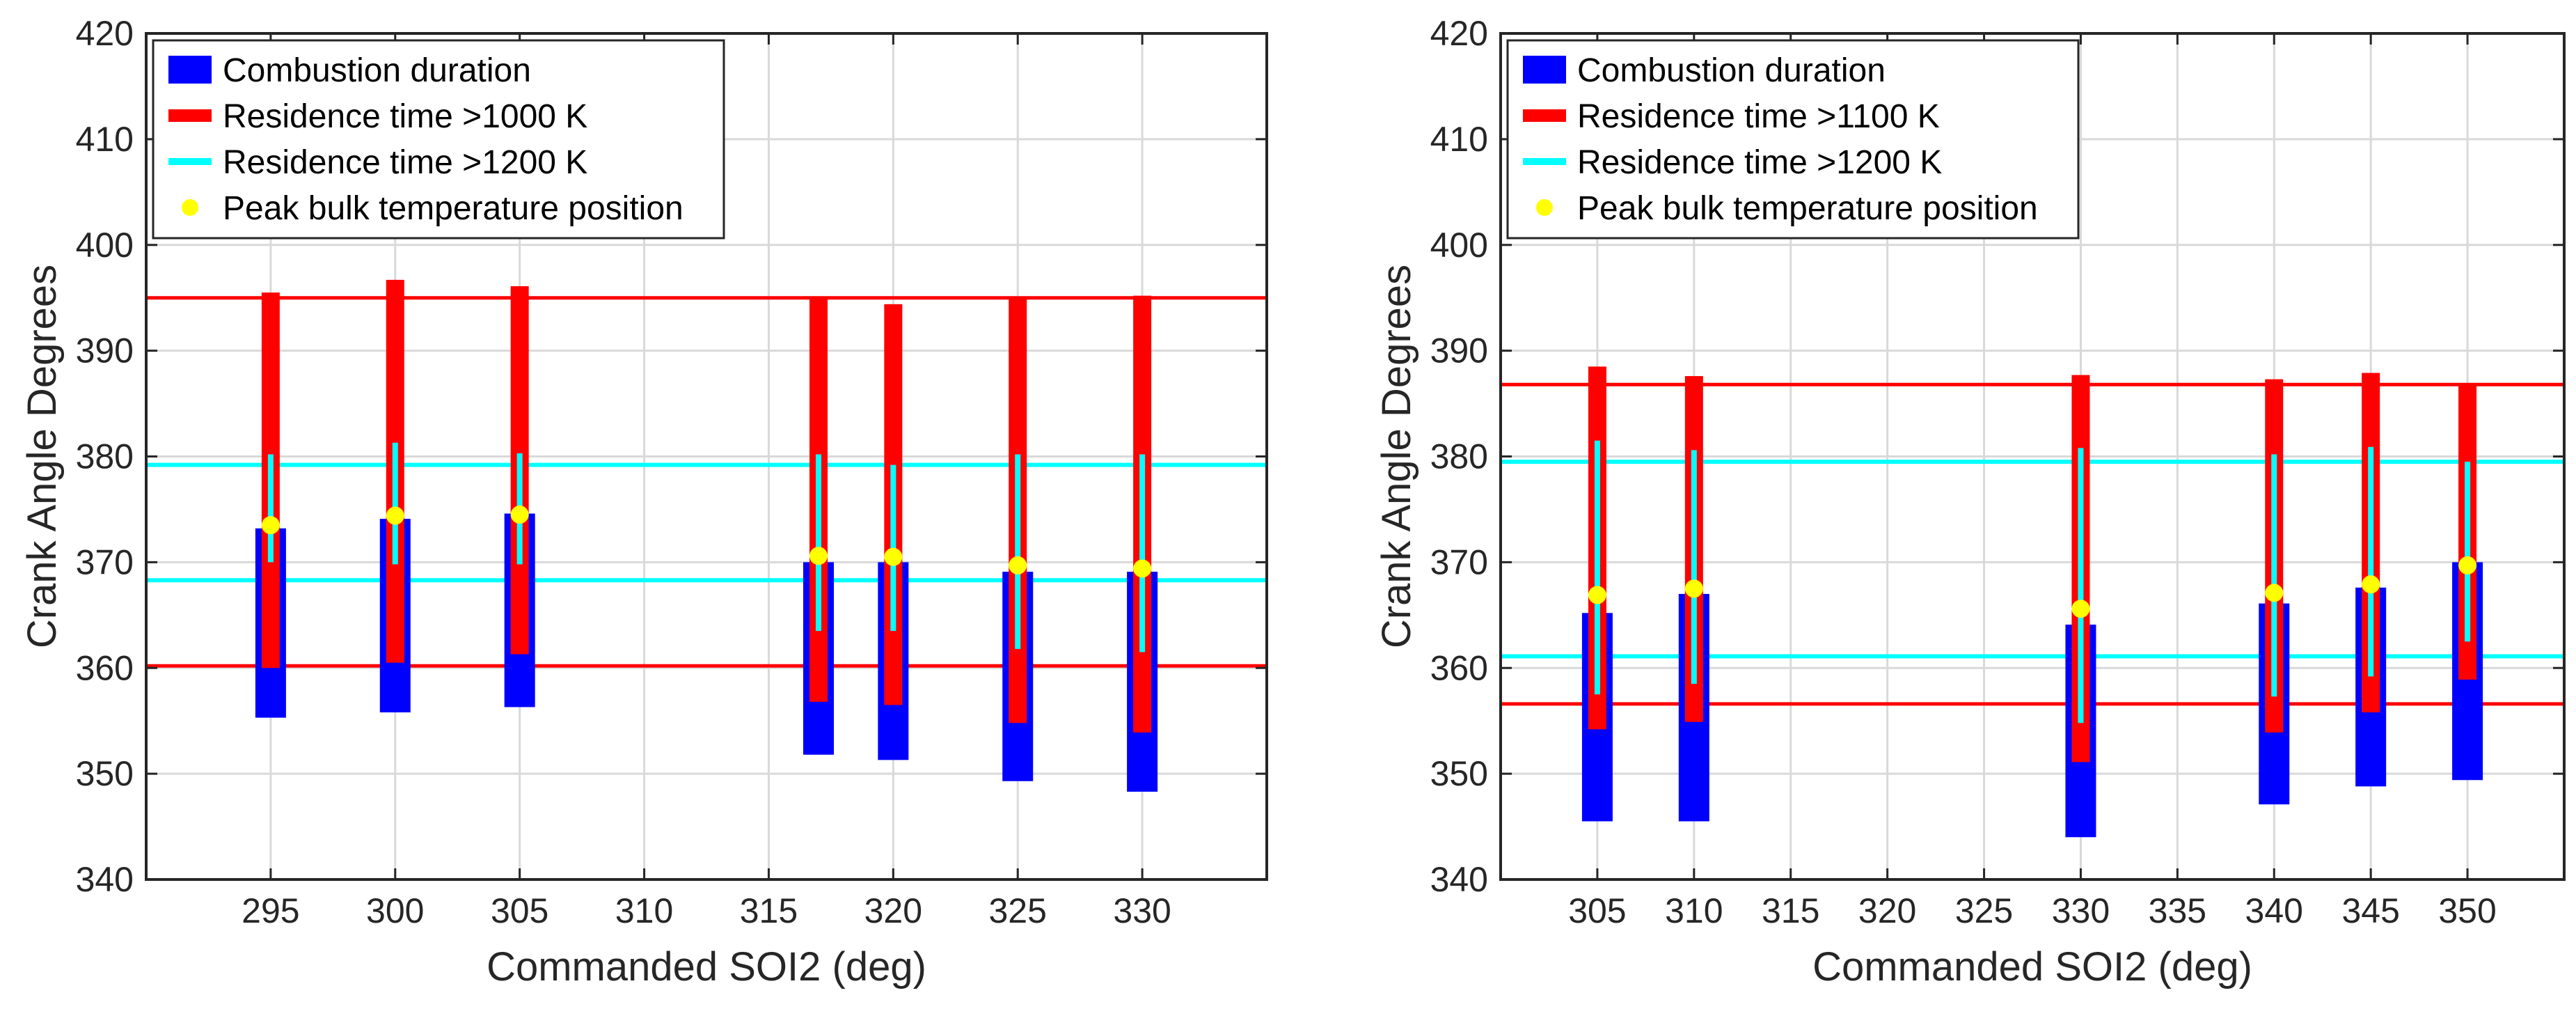 The height and width of the screenshot is (1009, 2576). Describe the element at coordinates (2467, 911) in the screenshot. I see `x-tick-label: 350` at that location.